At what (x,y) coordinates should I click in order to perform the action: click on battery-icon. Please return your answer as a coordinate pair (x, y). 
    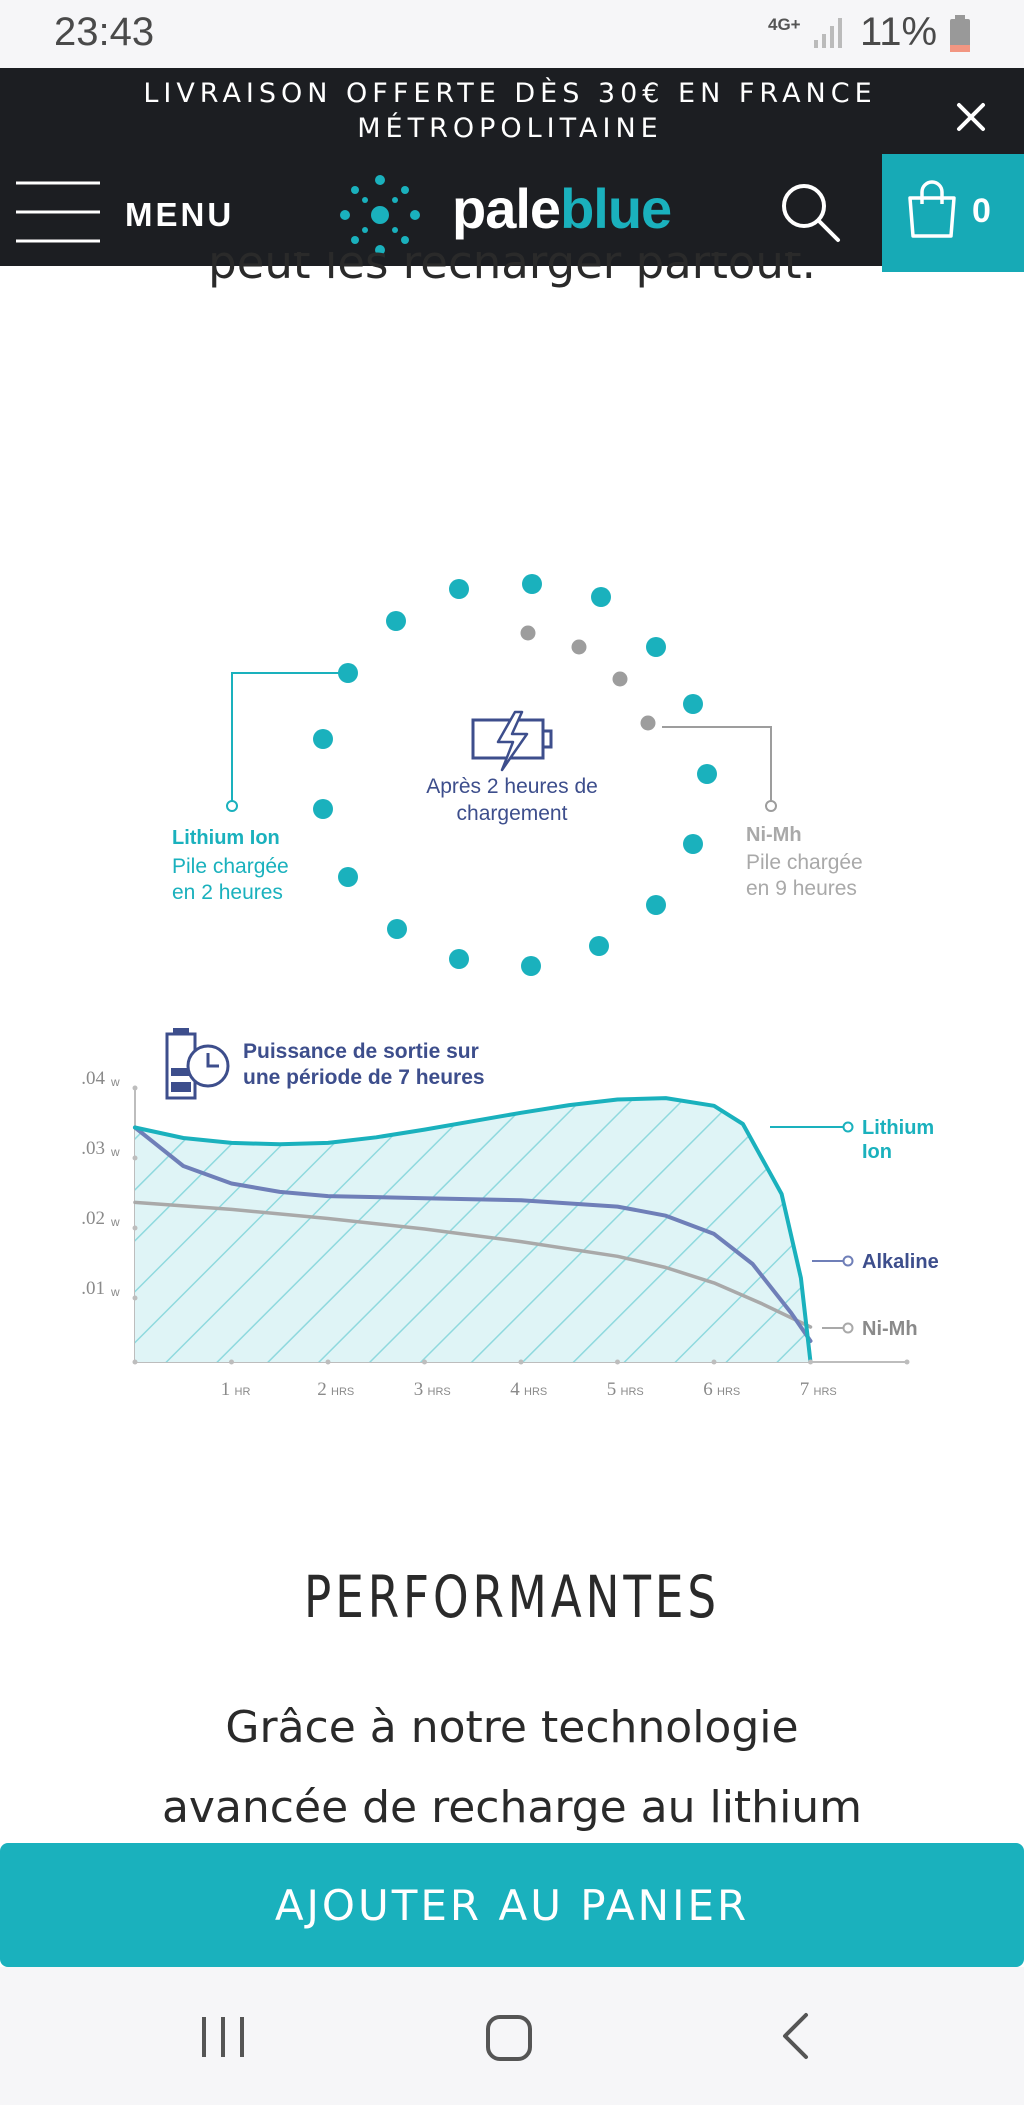
    Looking at the image, I should click on (960, 33).